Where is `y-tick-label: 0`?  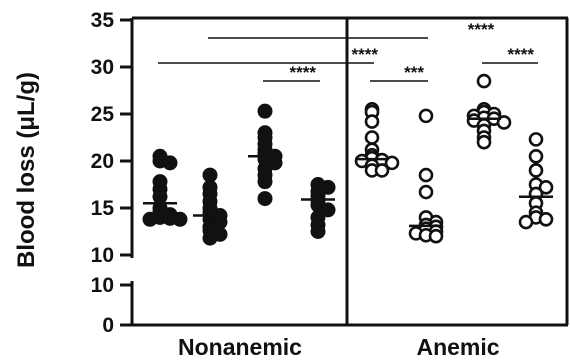
y-tick-label: 0 is located at coordinates (108, 325).